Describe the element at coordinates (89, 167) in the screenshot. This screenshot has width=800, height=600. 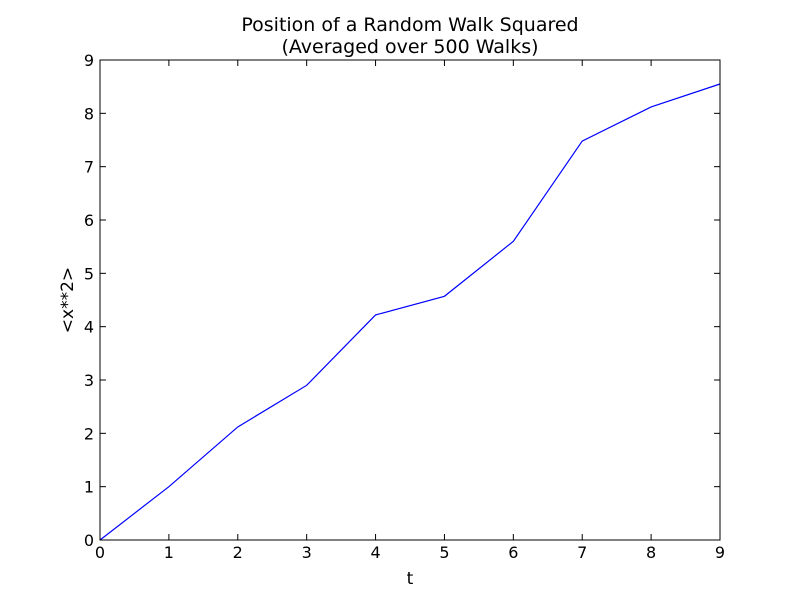
I see `y-tick-label-7: 7` at that location.